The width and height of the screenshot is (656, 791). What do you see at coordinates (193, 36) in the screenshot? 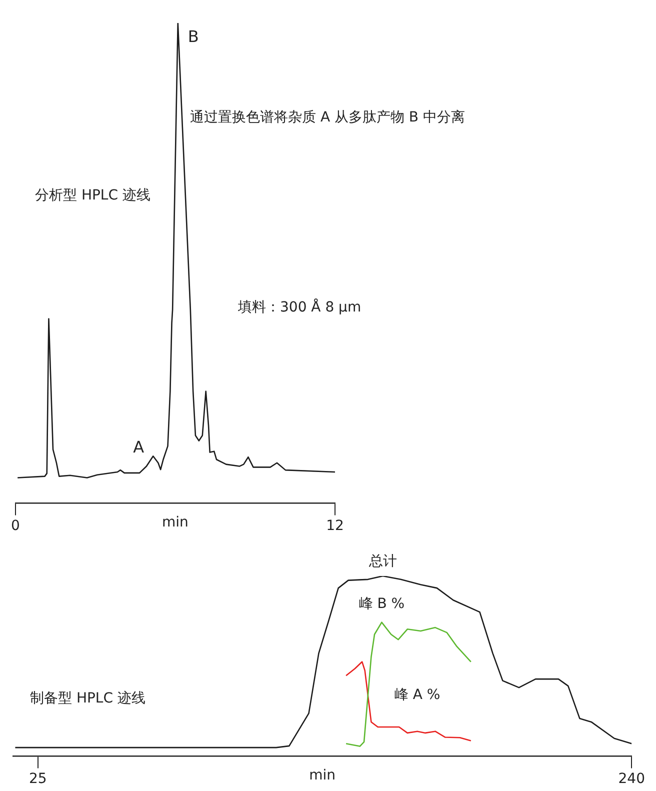
I see `annotation: B` at bounding box center [193, 36].